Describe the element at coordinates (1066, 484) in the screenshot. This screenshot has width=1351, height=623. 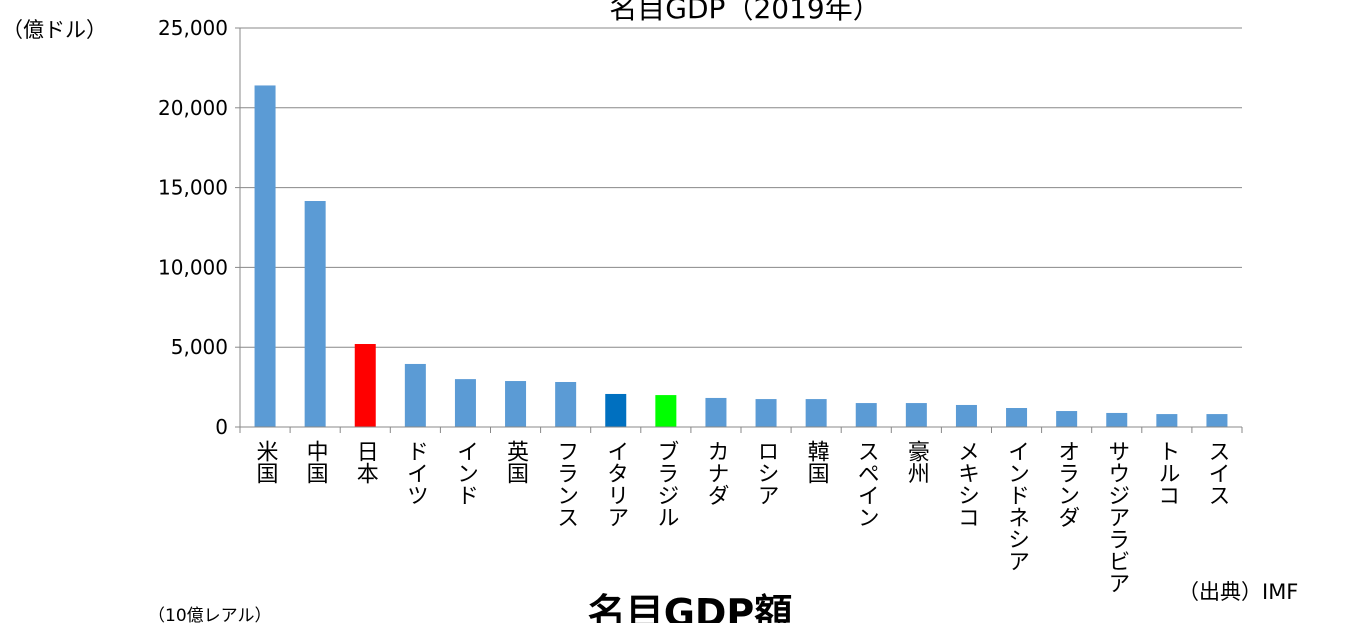
I see `x-tick-label: オランダ` at that location.